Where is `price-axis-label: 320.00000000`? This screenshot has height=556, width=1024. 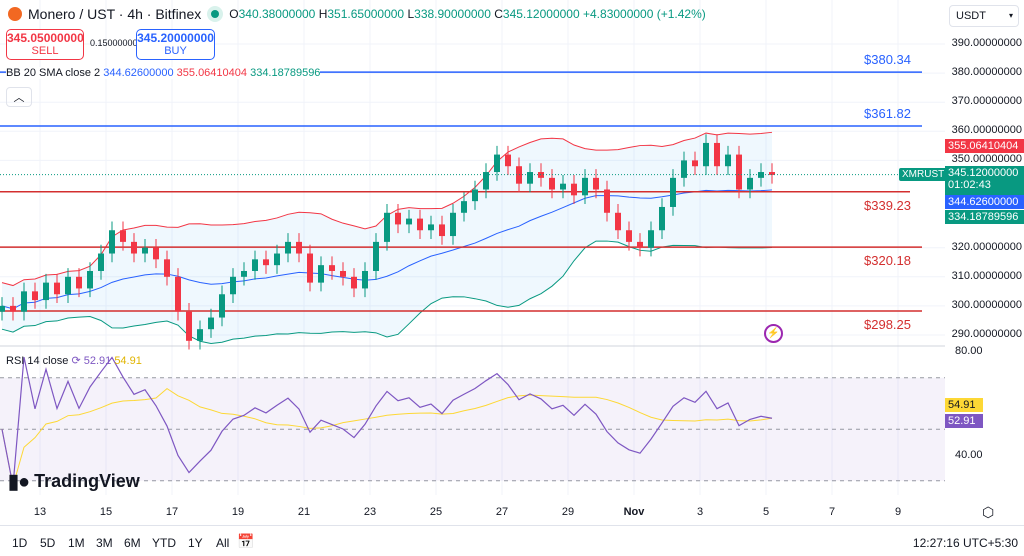 price-axis-label: 320.00000000 is located at coordinates (986, 246).